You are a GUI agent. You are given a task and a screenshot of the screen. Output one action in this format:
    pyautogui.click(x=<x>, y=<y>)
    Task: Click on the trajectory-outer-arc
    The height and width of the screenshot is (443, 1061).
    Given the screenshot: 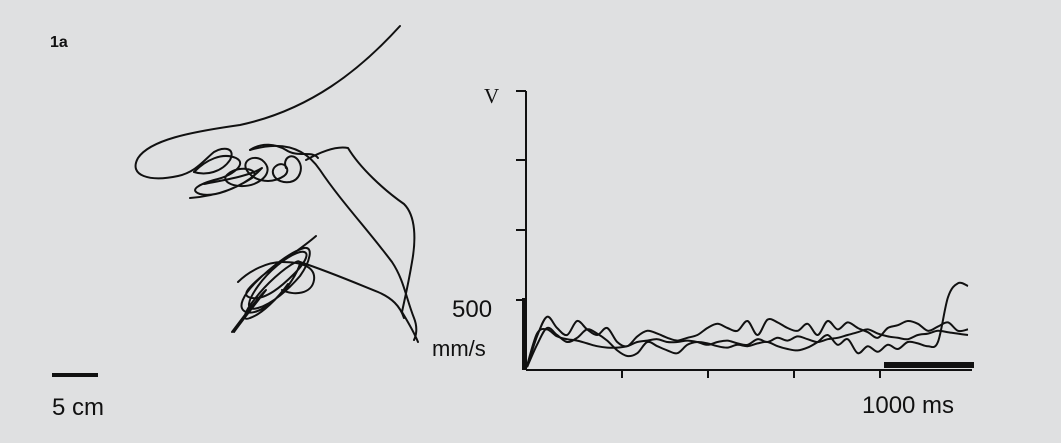 What is the action you would take?
    pyautogui.click(x=267, y=102)
    